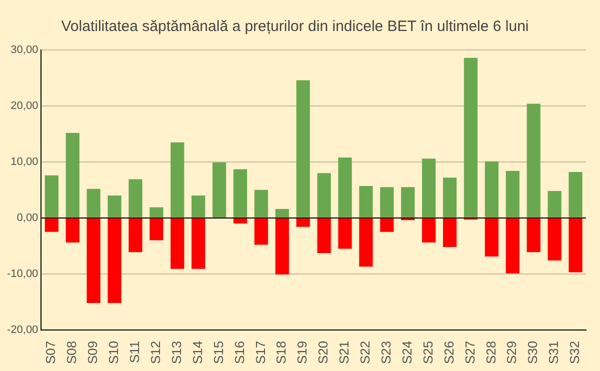 This screenshot has height=371, width=600. Describe the element at coordinates (406, 352) in the screenshot. I see `x-tick-label: S24` at that location.